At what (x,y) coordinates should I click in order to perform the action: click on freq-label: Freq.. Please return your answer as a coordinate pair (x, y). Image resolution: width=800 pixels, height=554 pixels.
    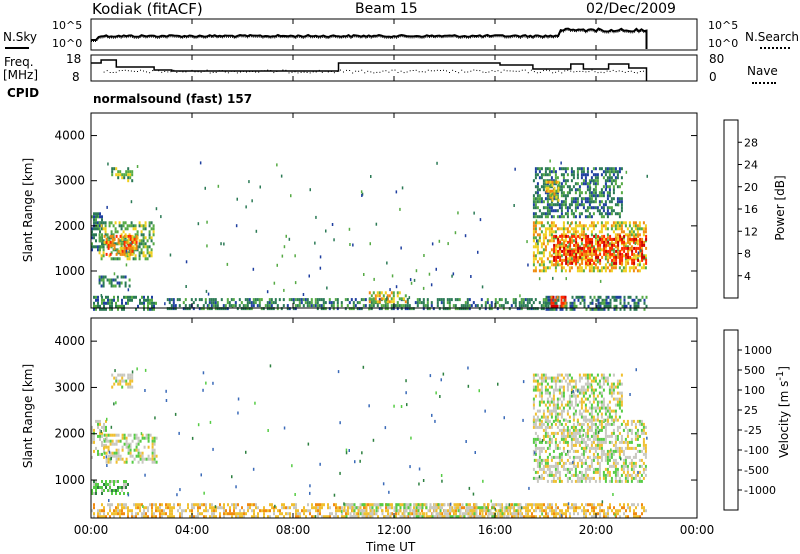
    Looking at the image, I should click on (19, 62).